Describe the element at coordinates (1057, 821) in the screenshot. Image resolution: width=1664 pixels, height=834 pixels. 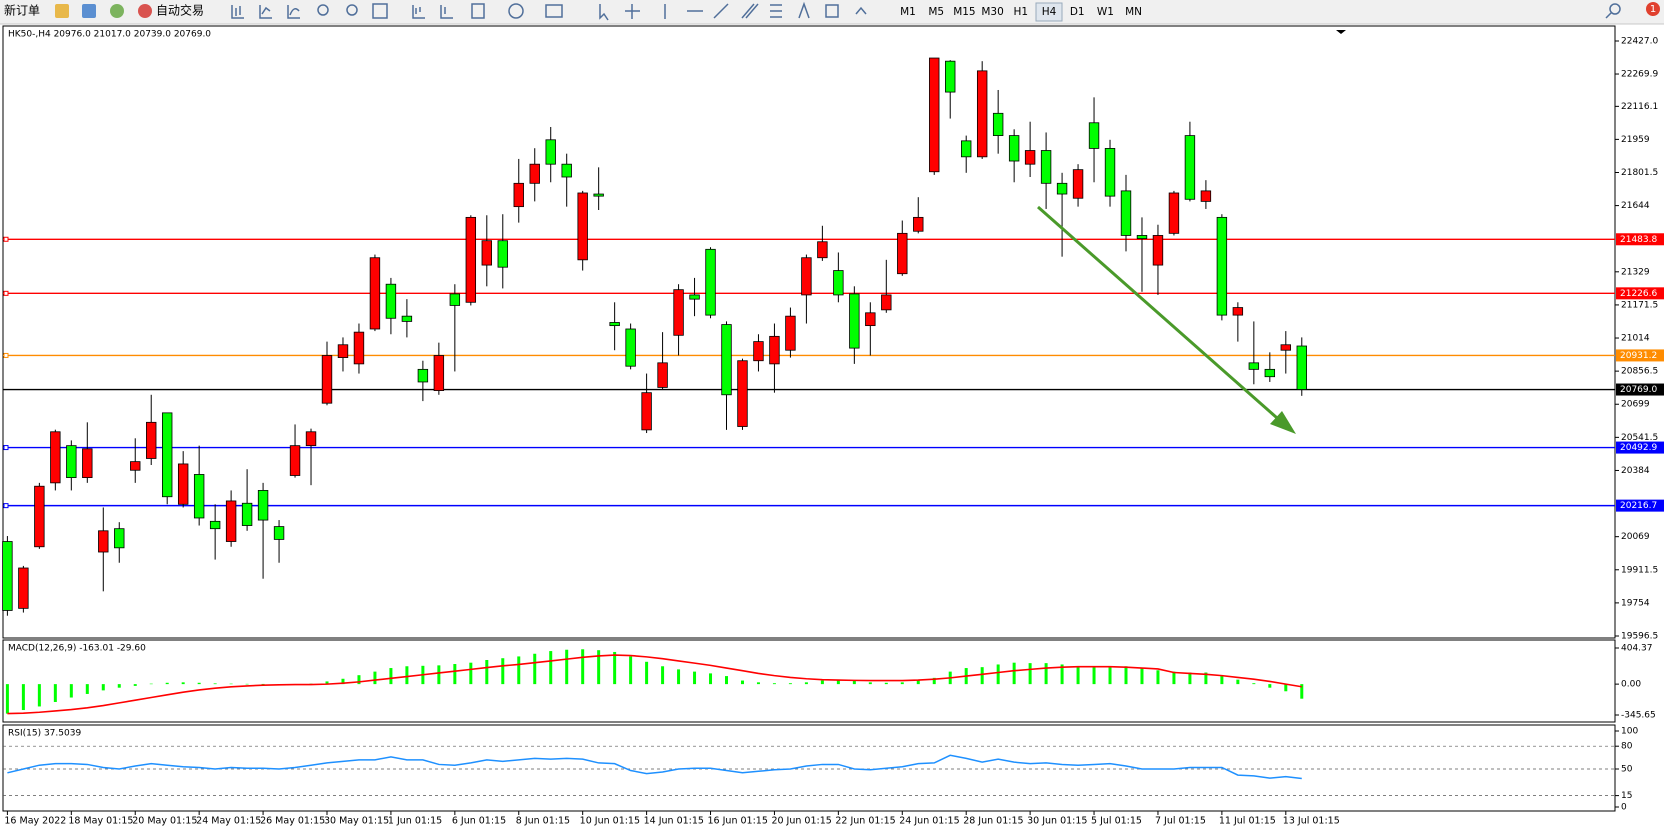
I see `x-tick-label: 30 Jun 01:15` at that location.